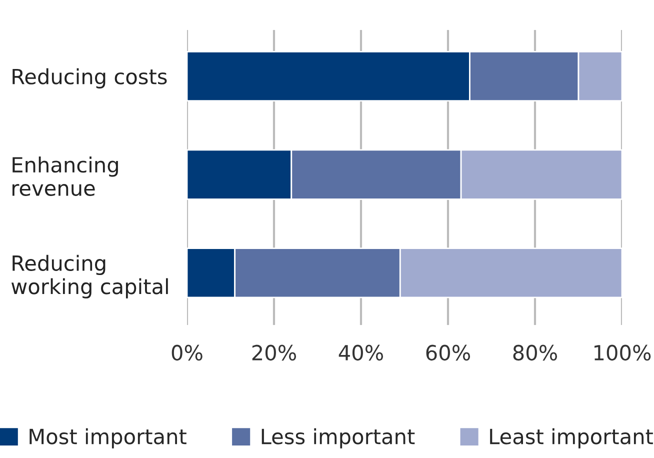 This screenshot has width=654, height=458. Describe the element at coordinates (89, 78) in the screenshot. I see `y-tick-label: Reducing costs` at that location.